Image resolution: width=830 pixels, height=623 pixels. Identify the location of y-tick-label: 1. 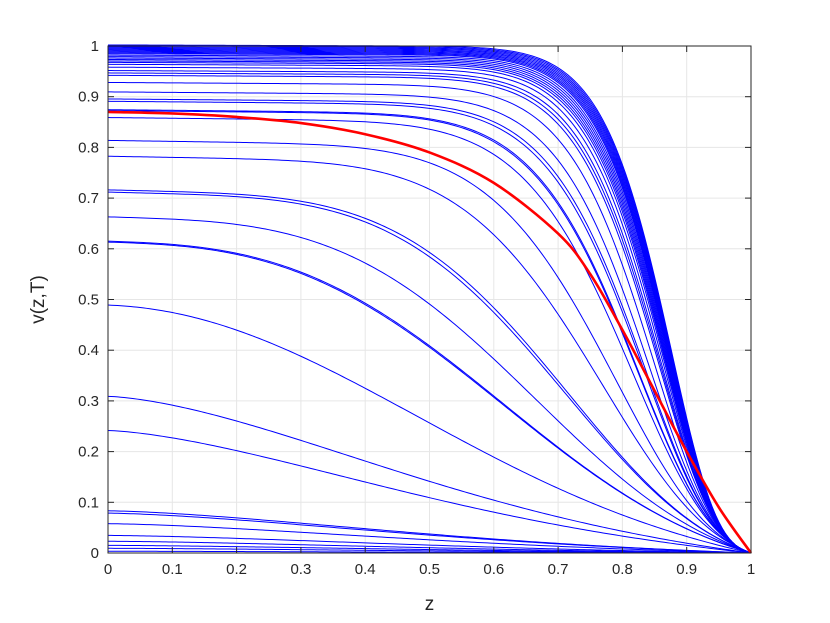
(95, 46).